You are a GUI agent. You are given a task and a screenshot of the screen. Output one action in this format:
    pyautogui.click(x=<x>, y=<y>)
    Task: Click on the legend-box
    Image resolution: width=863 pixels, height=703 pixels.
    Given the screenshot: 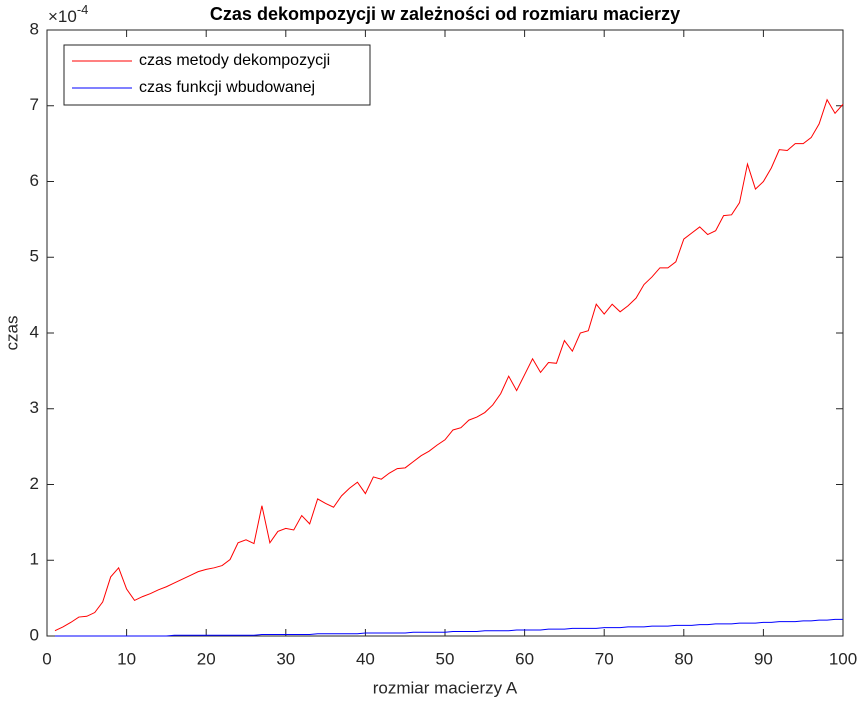 What is the action you would take?
    pyautogui.click(x=217, y=75)
    